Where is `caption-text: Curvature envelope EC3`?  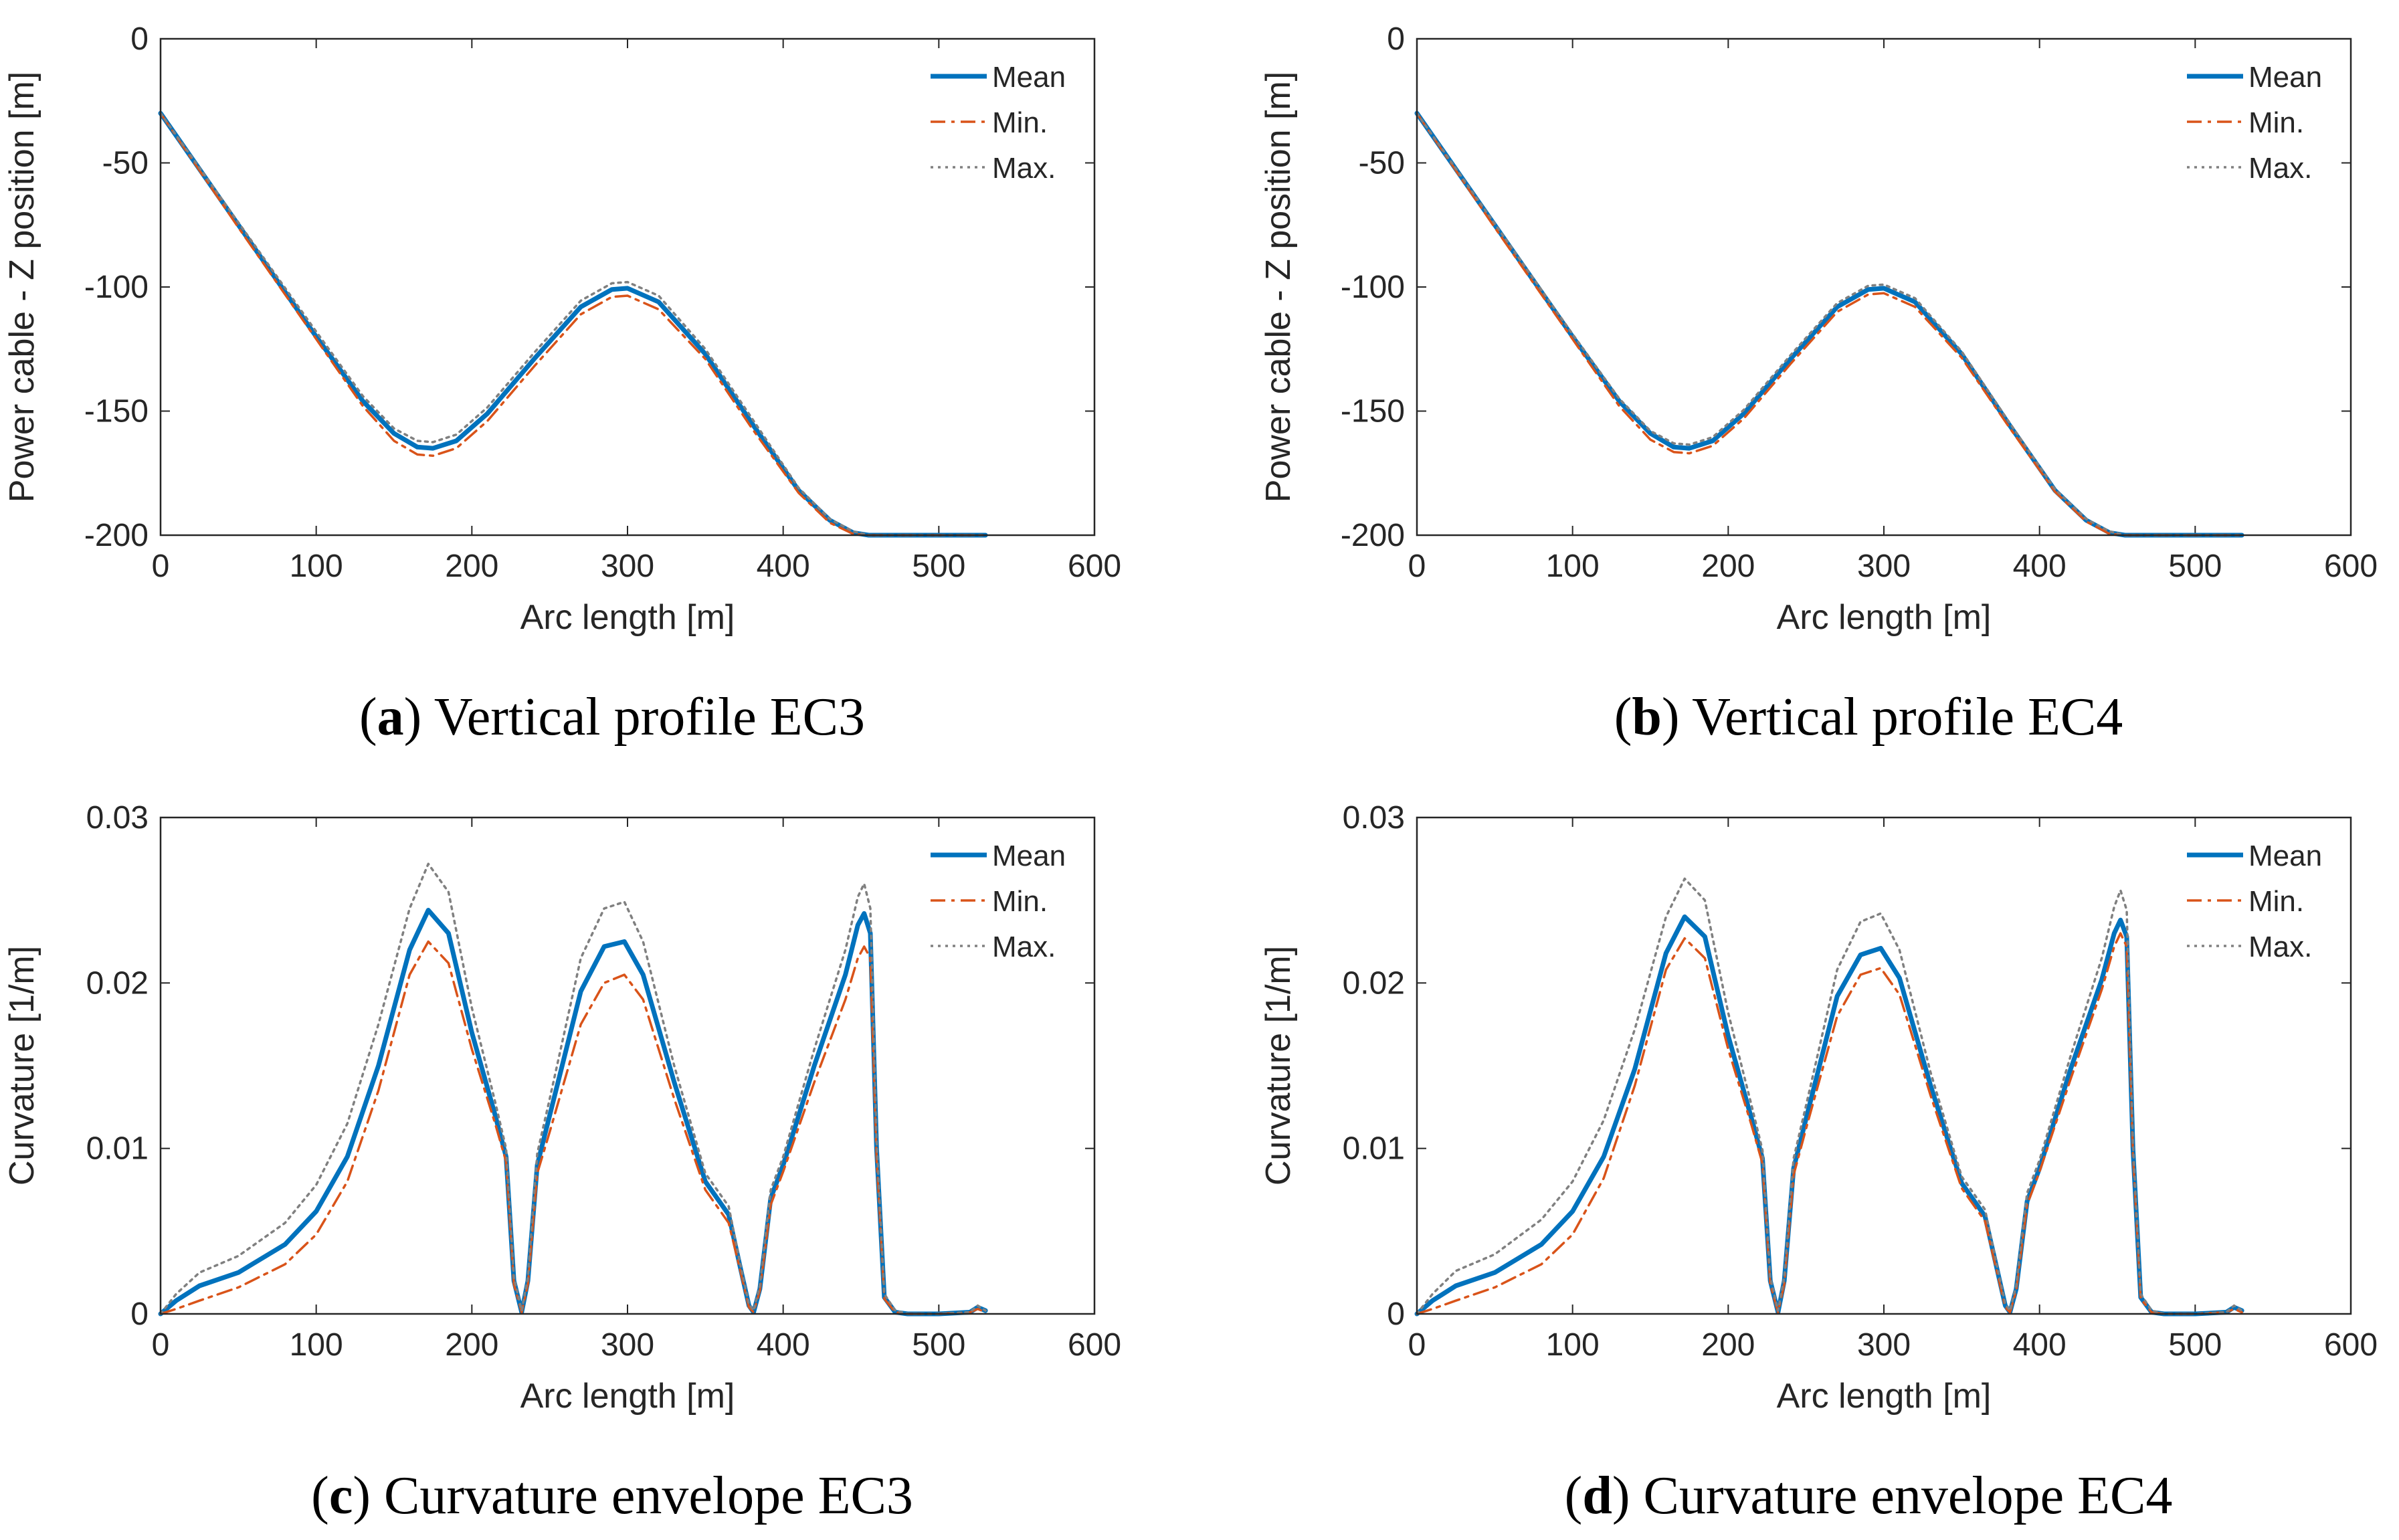 caption-text: Curvature envelope EC3 is located at coordinates (648, 1495).